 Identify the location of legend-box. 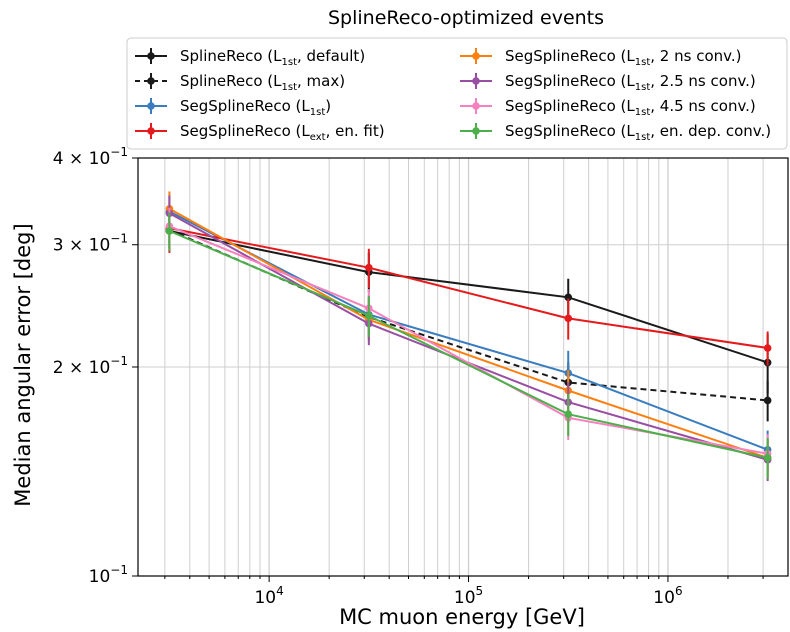
(457, 93).